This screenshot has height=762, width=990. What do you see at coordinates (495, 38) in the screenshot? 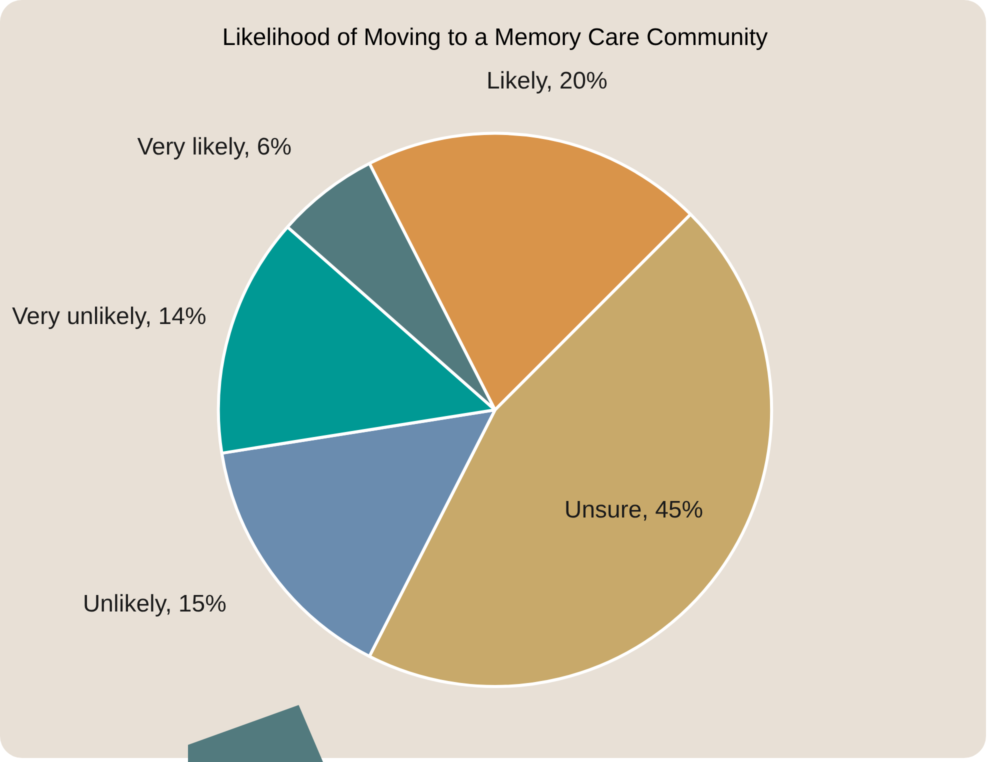
I see `chart-title: Likelihood of Moving to a Memory Care Community` at bounding box center [495, 38].